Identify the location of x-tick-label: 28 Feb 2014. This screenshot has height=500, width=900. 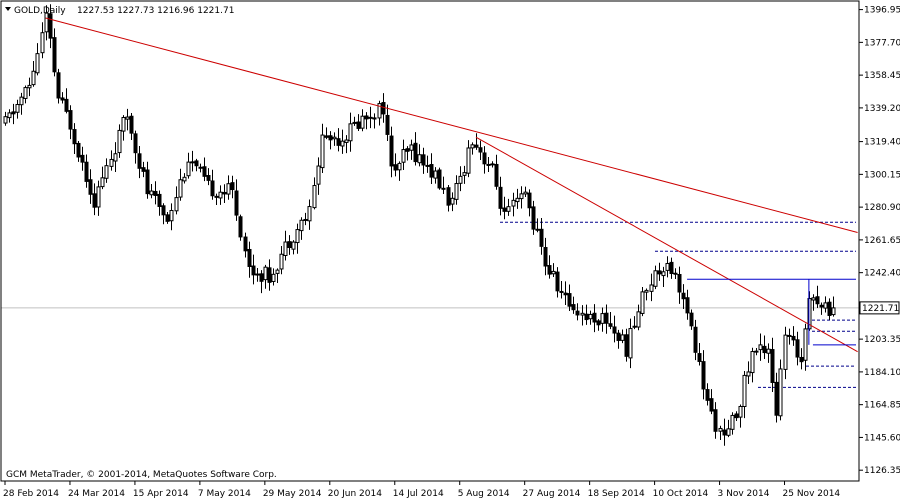
(31, 494).